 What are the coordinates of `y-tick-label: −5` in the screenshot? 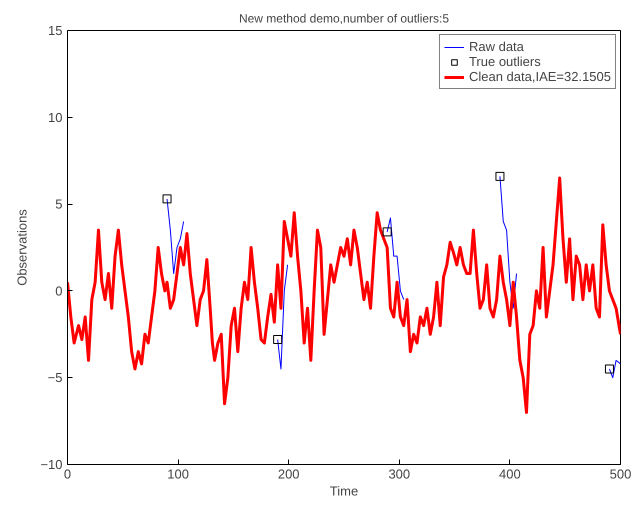 It's located at (55, 378).